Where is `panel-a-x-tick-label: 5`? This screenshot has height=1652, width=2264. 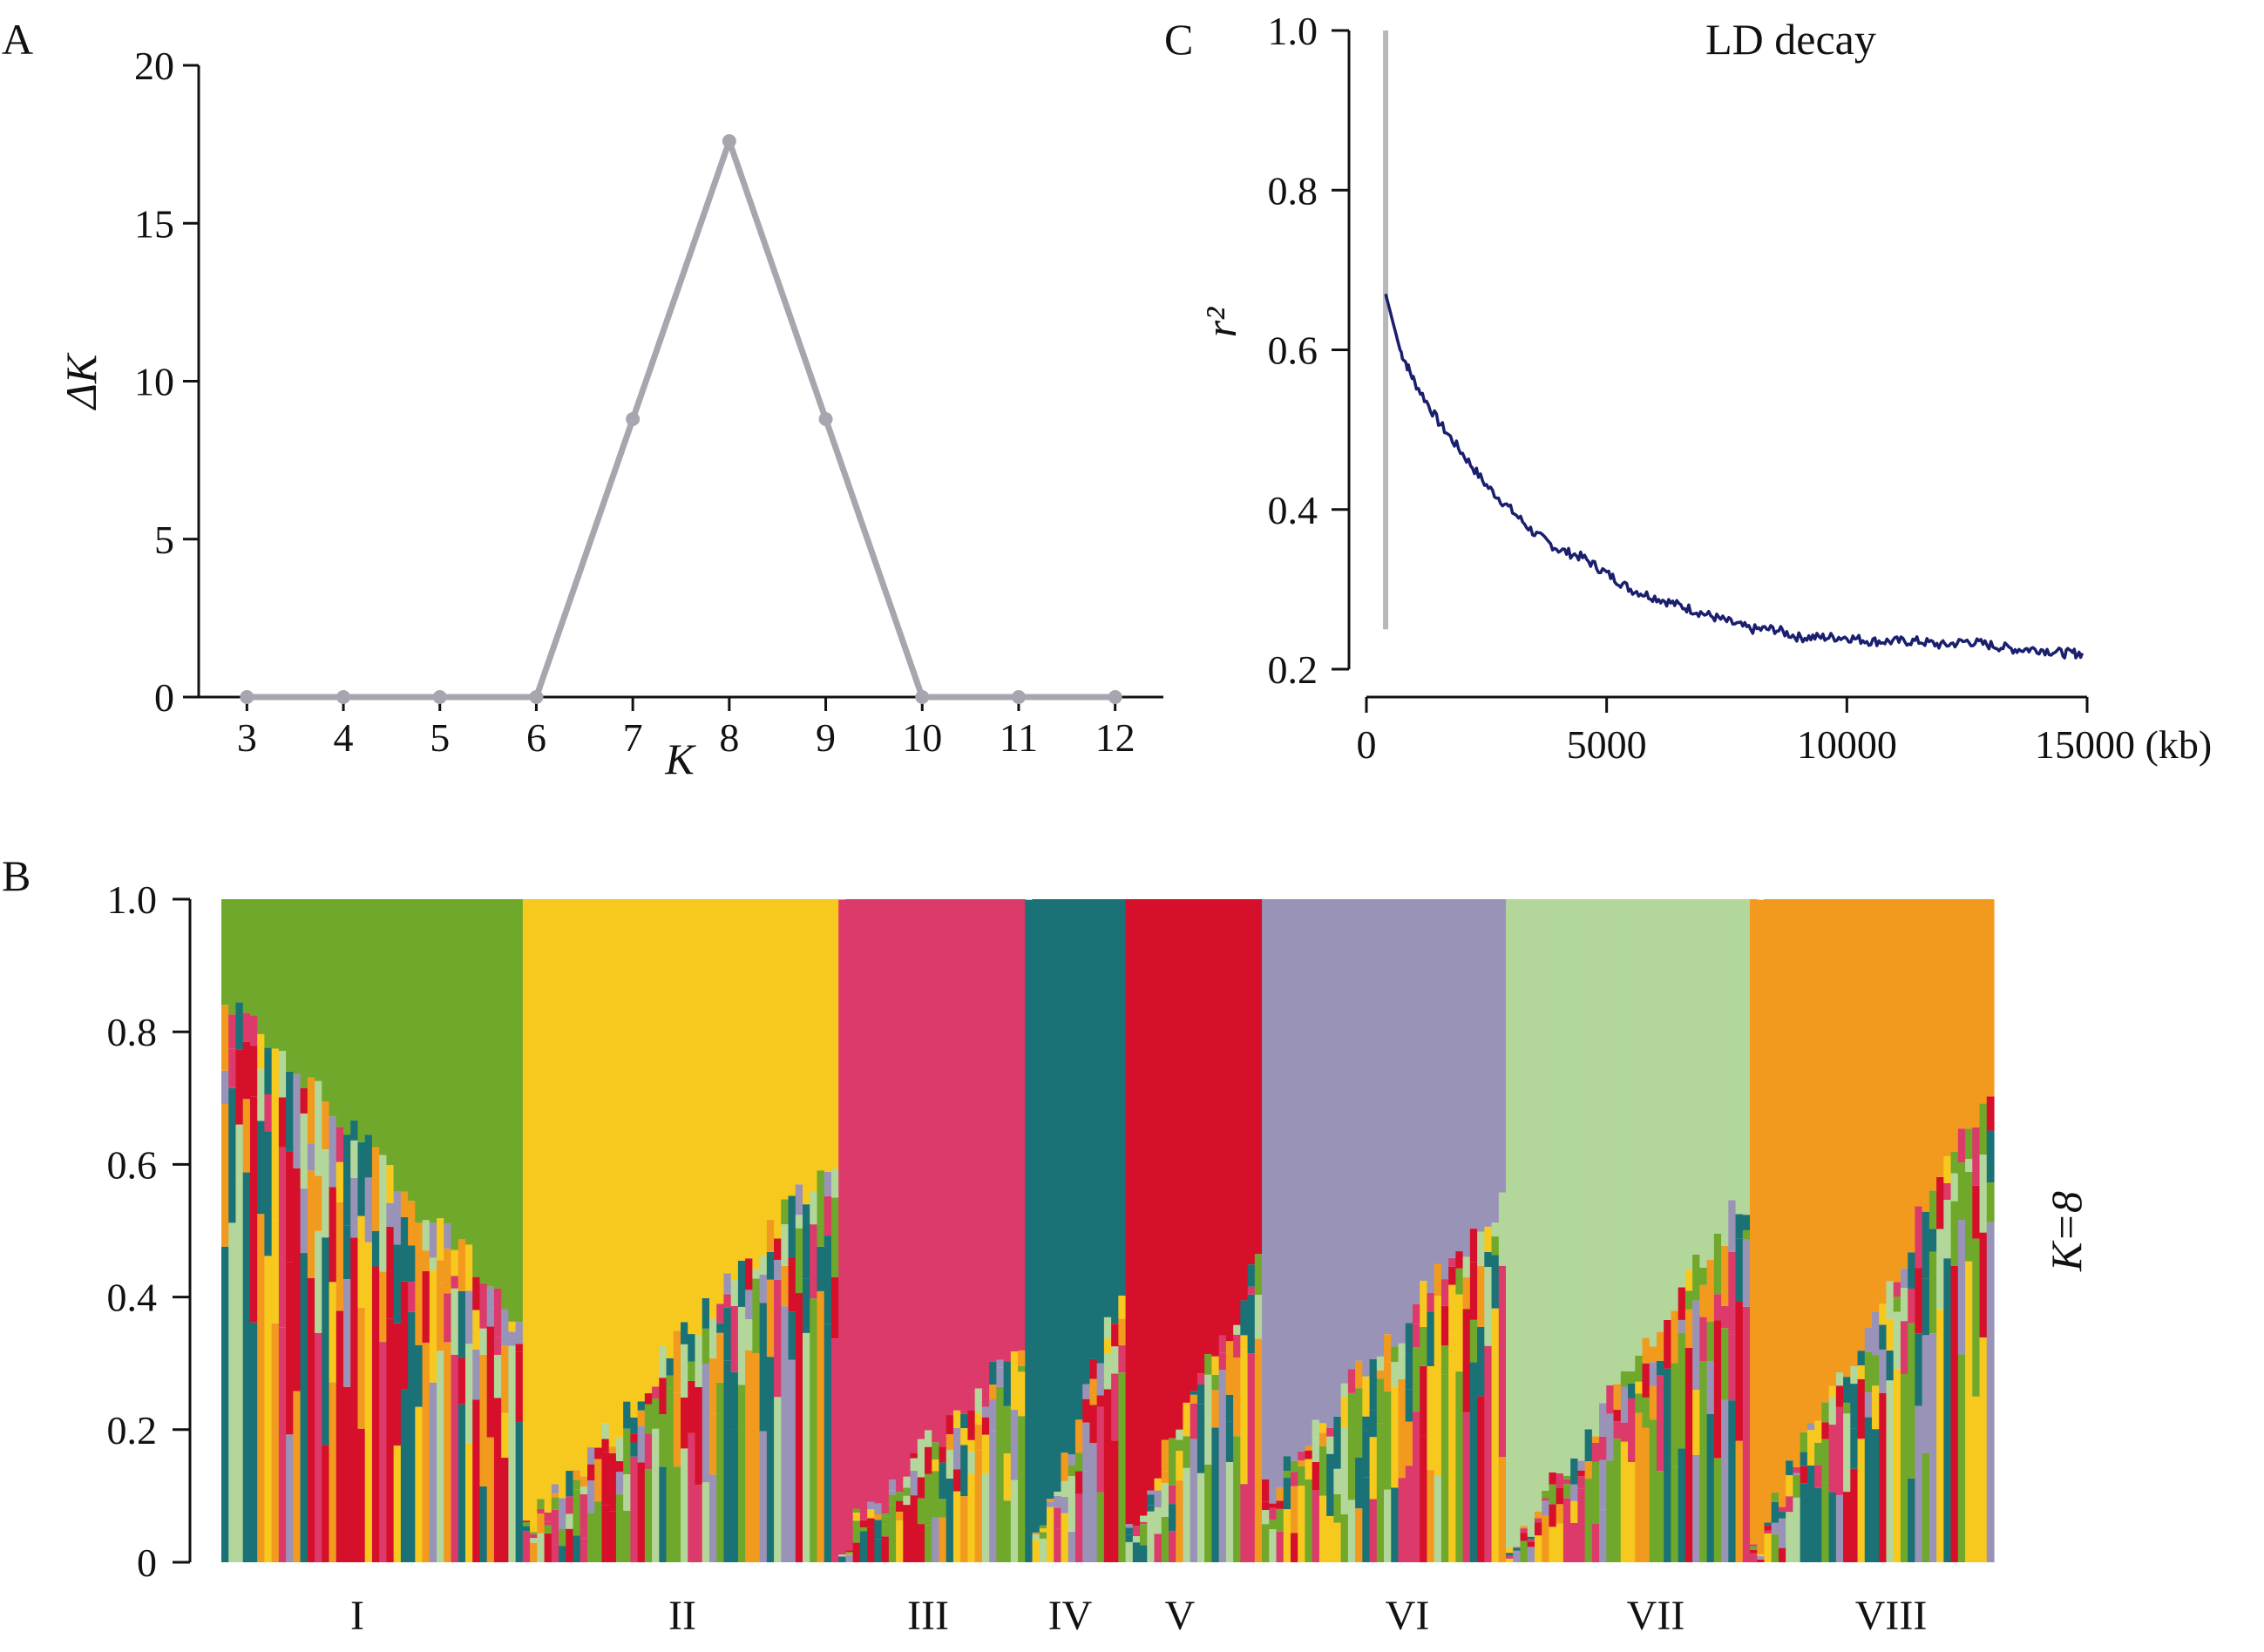 panel-a-x-tick-label: 5 is located at coordinates (440, 737).